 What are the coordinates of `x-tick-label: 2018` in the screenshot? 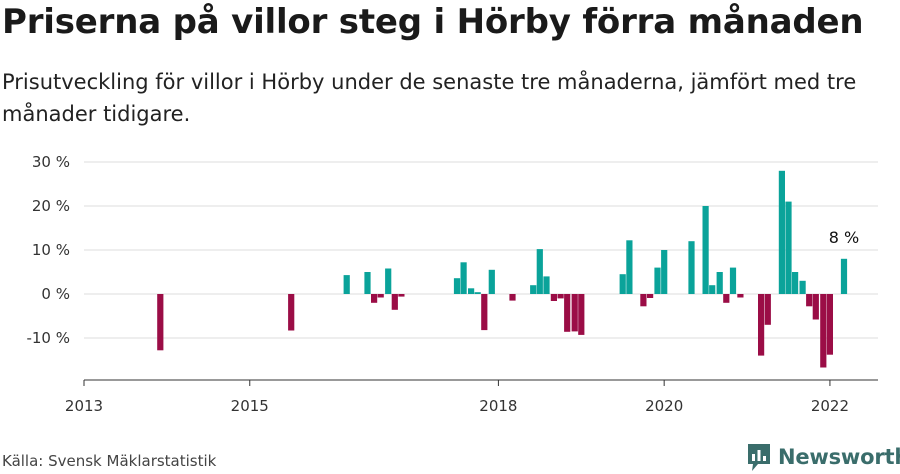 It's located at (498, 406).